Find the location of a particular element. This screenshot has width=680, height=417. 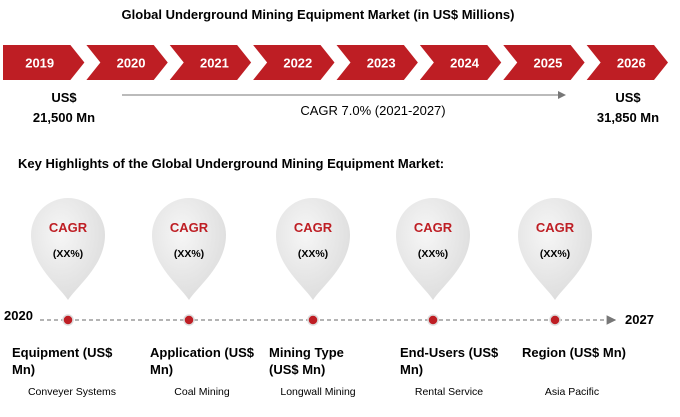

example-label: Coal Mining is located at coordinates (202, 392).